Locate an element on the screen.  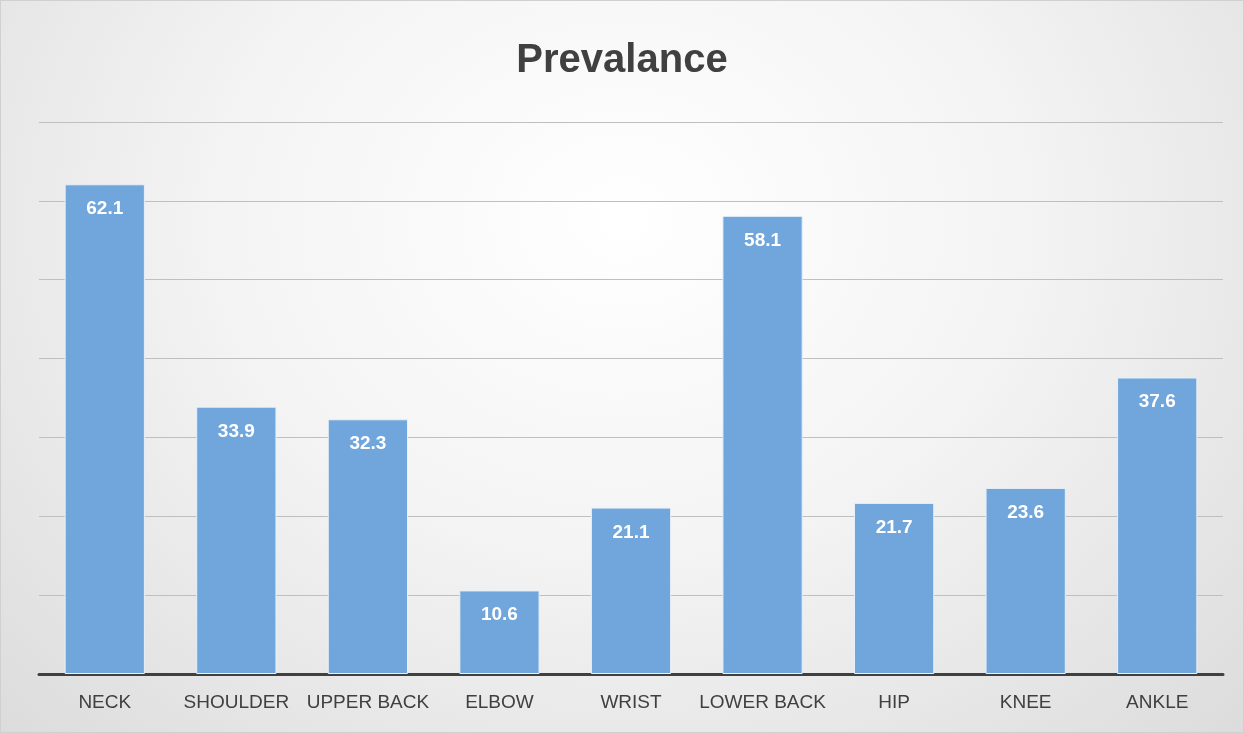
x-tick-label: UPPER BACK is located at coordinates (368, 701).